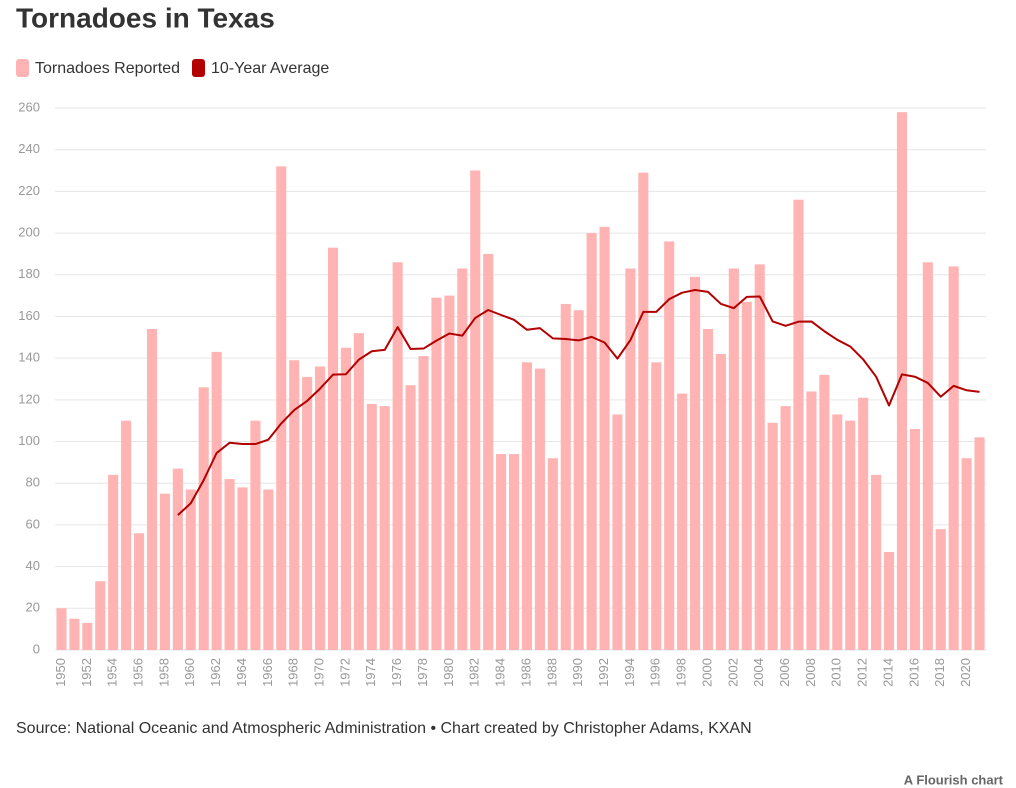  What do you see at coordinates (29, 398) in the screenshot?
I see `y-tick-label: 120` at bounding box center [29, 398].